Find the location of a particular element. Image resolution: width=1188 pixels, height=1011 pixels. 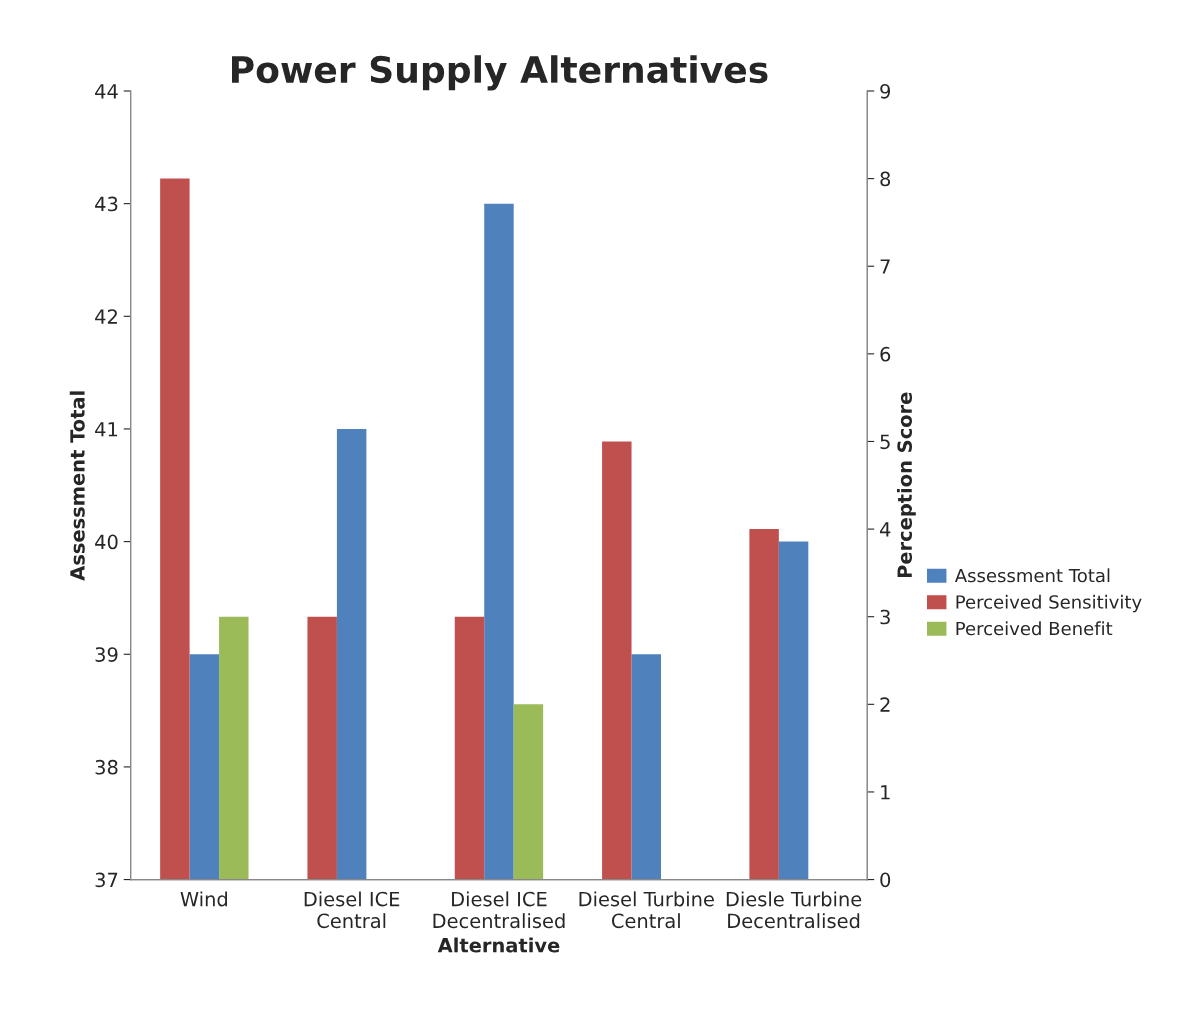

y2-tick-label: 3 is located at coordinates (885, 617).